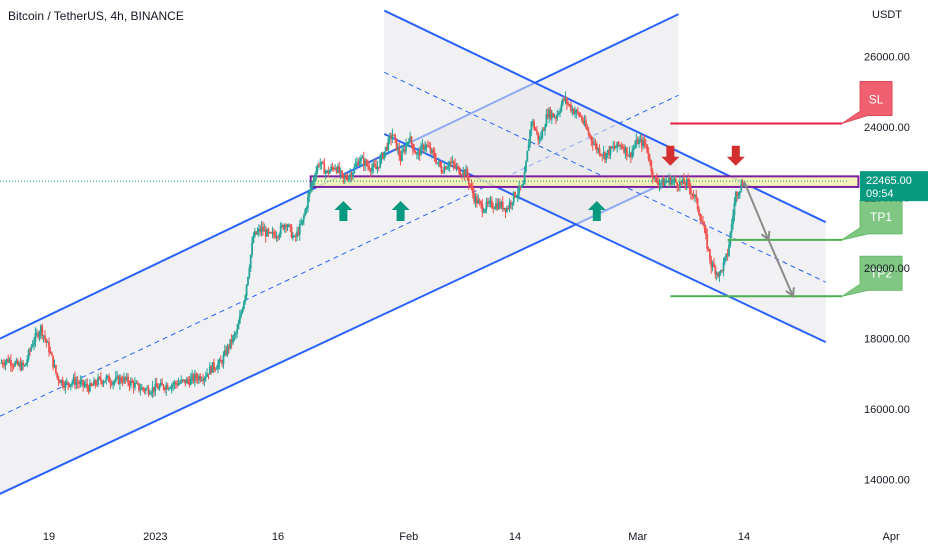  Describe the element at coordinates (564, 222) in the screenshot. I see `markers-layer` at that location.